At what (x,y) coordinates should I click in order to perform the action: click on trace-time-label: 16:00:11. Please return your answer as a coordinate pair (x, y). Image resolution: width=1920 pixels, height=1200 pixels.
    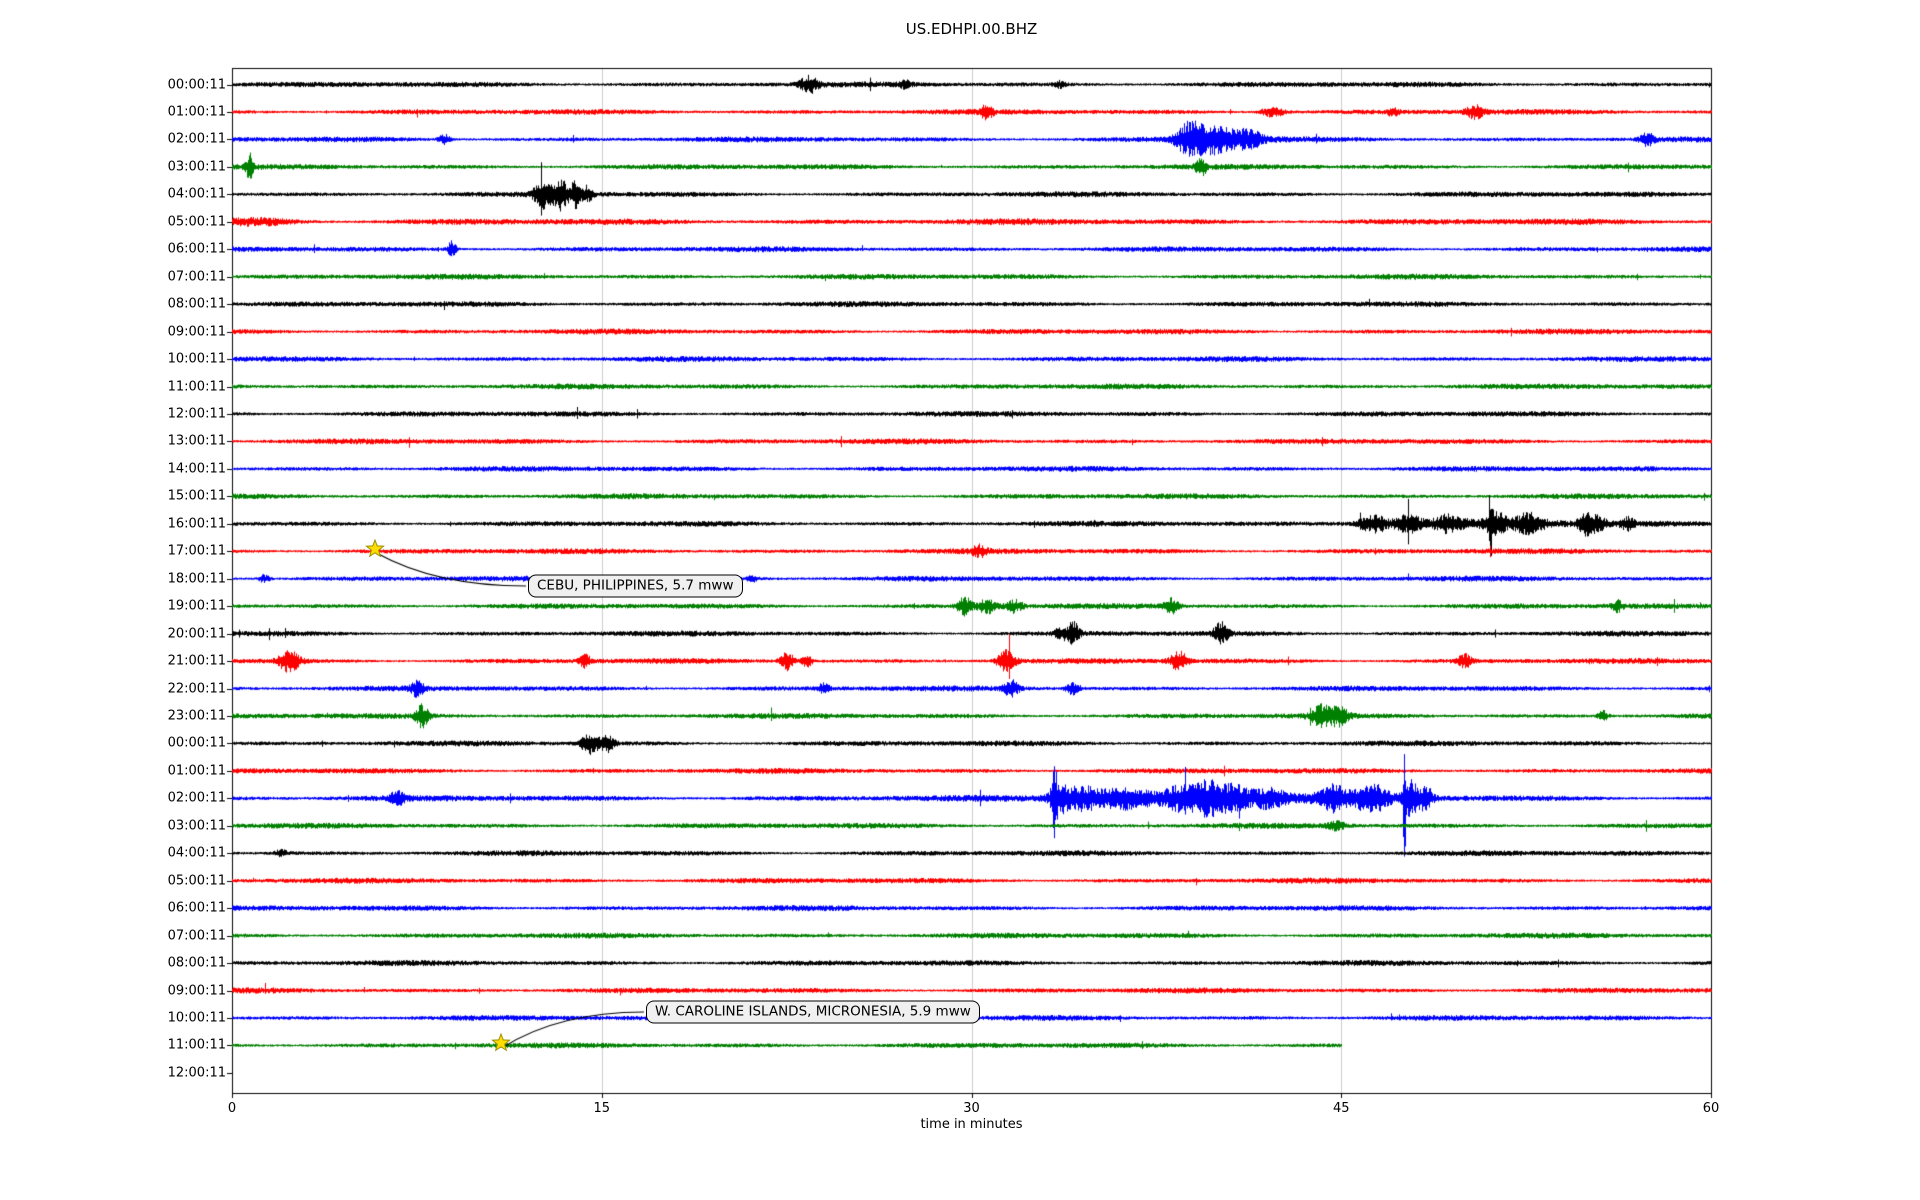
    Looking at the image, I should click on (196, 524).